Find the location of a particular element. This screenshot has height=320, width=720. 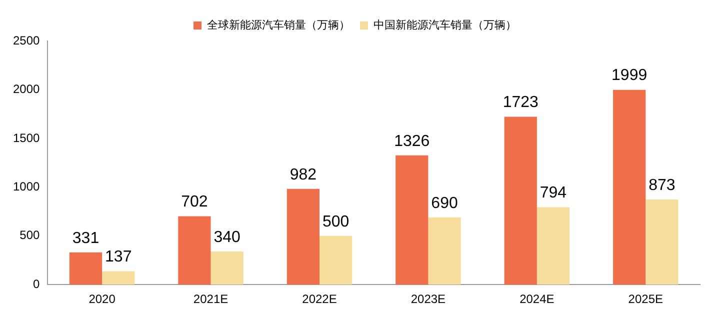

data-label: 982 is located at coordinates (303, 175).